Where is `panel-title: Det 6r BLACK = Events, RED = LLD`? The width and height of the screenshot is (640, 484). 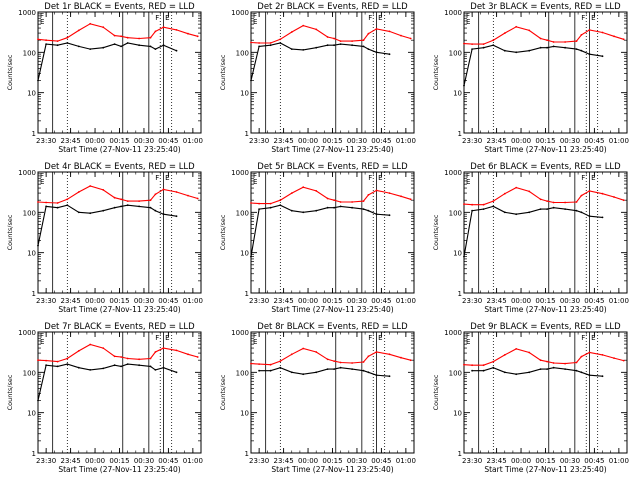 panel-title: Det 6r BLACK = Events, RED = LLD is located at coordinates (545, 167).